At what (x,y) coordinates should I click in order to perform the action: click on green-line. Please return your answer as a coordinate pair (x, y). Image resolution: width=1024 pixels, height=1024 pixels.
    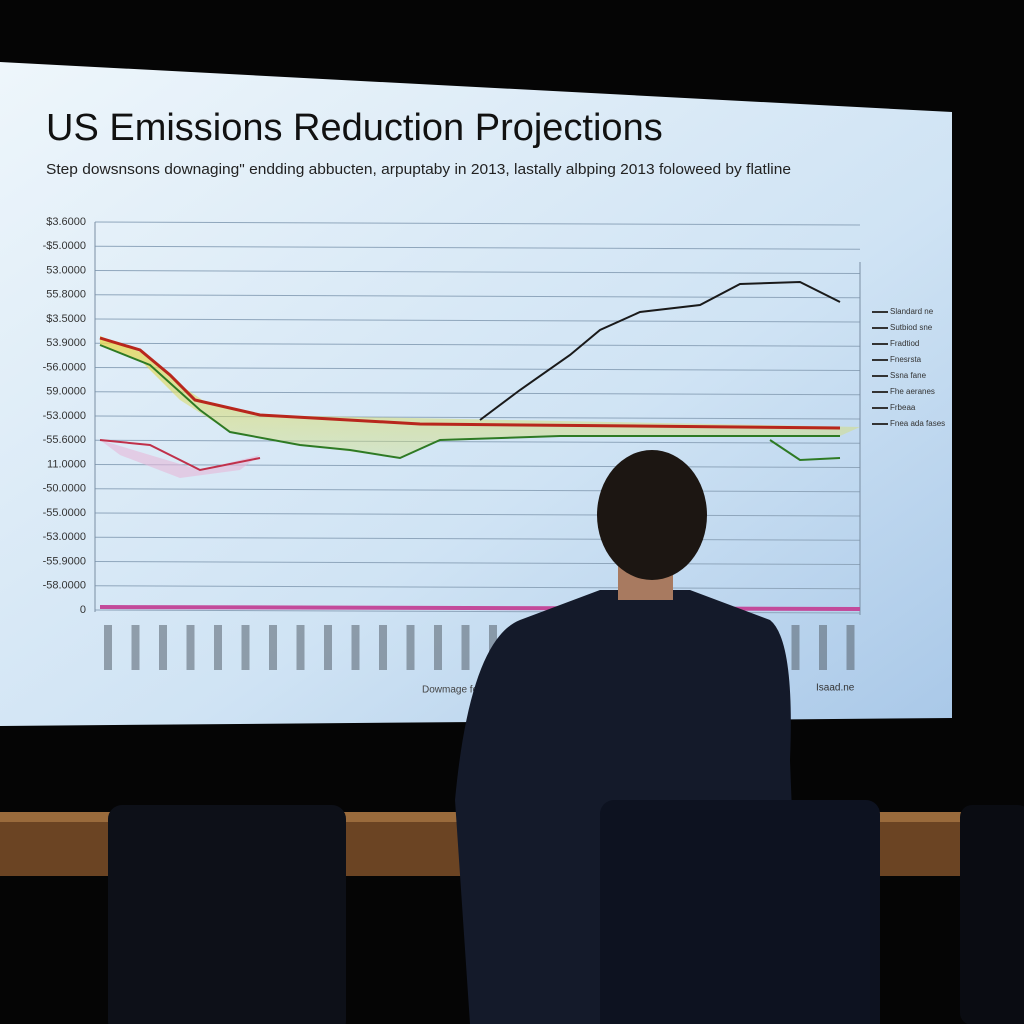
    Looking at the image, I should click on (469, 402).